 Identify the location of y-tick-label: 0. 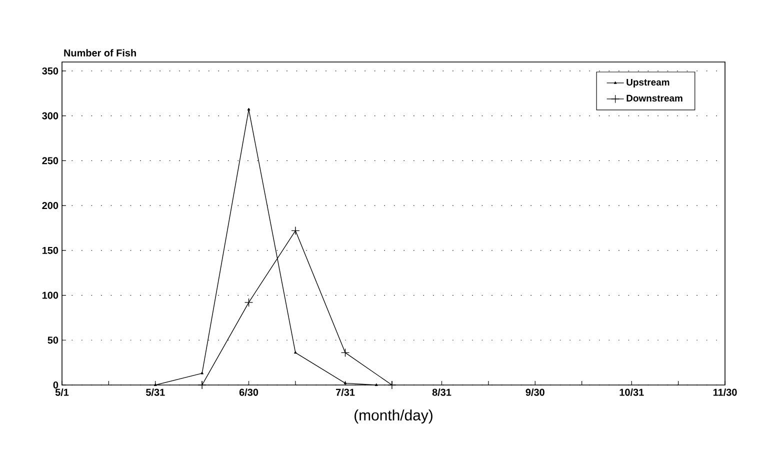
(55, 385).